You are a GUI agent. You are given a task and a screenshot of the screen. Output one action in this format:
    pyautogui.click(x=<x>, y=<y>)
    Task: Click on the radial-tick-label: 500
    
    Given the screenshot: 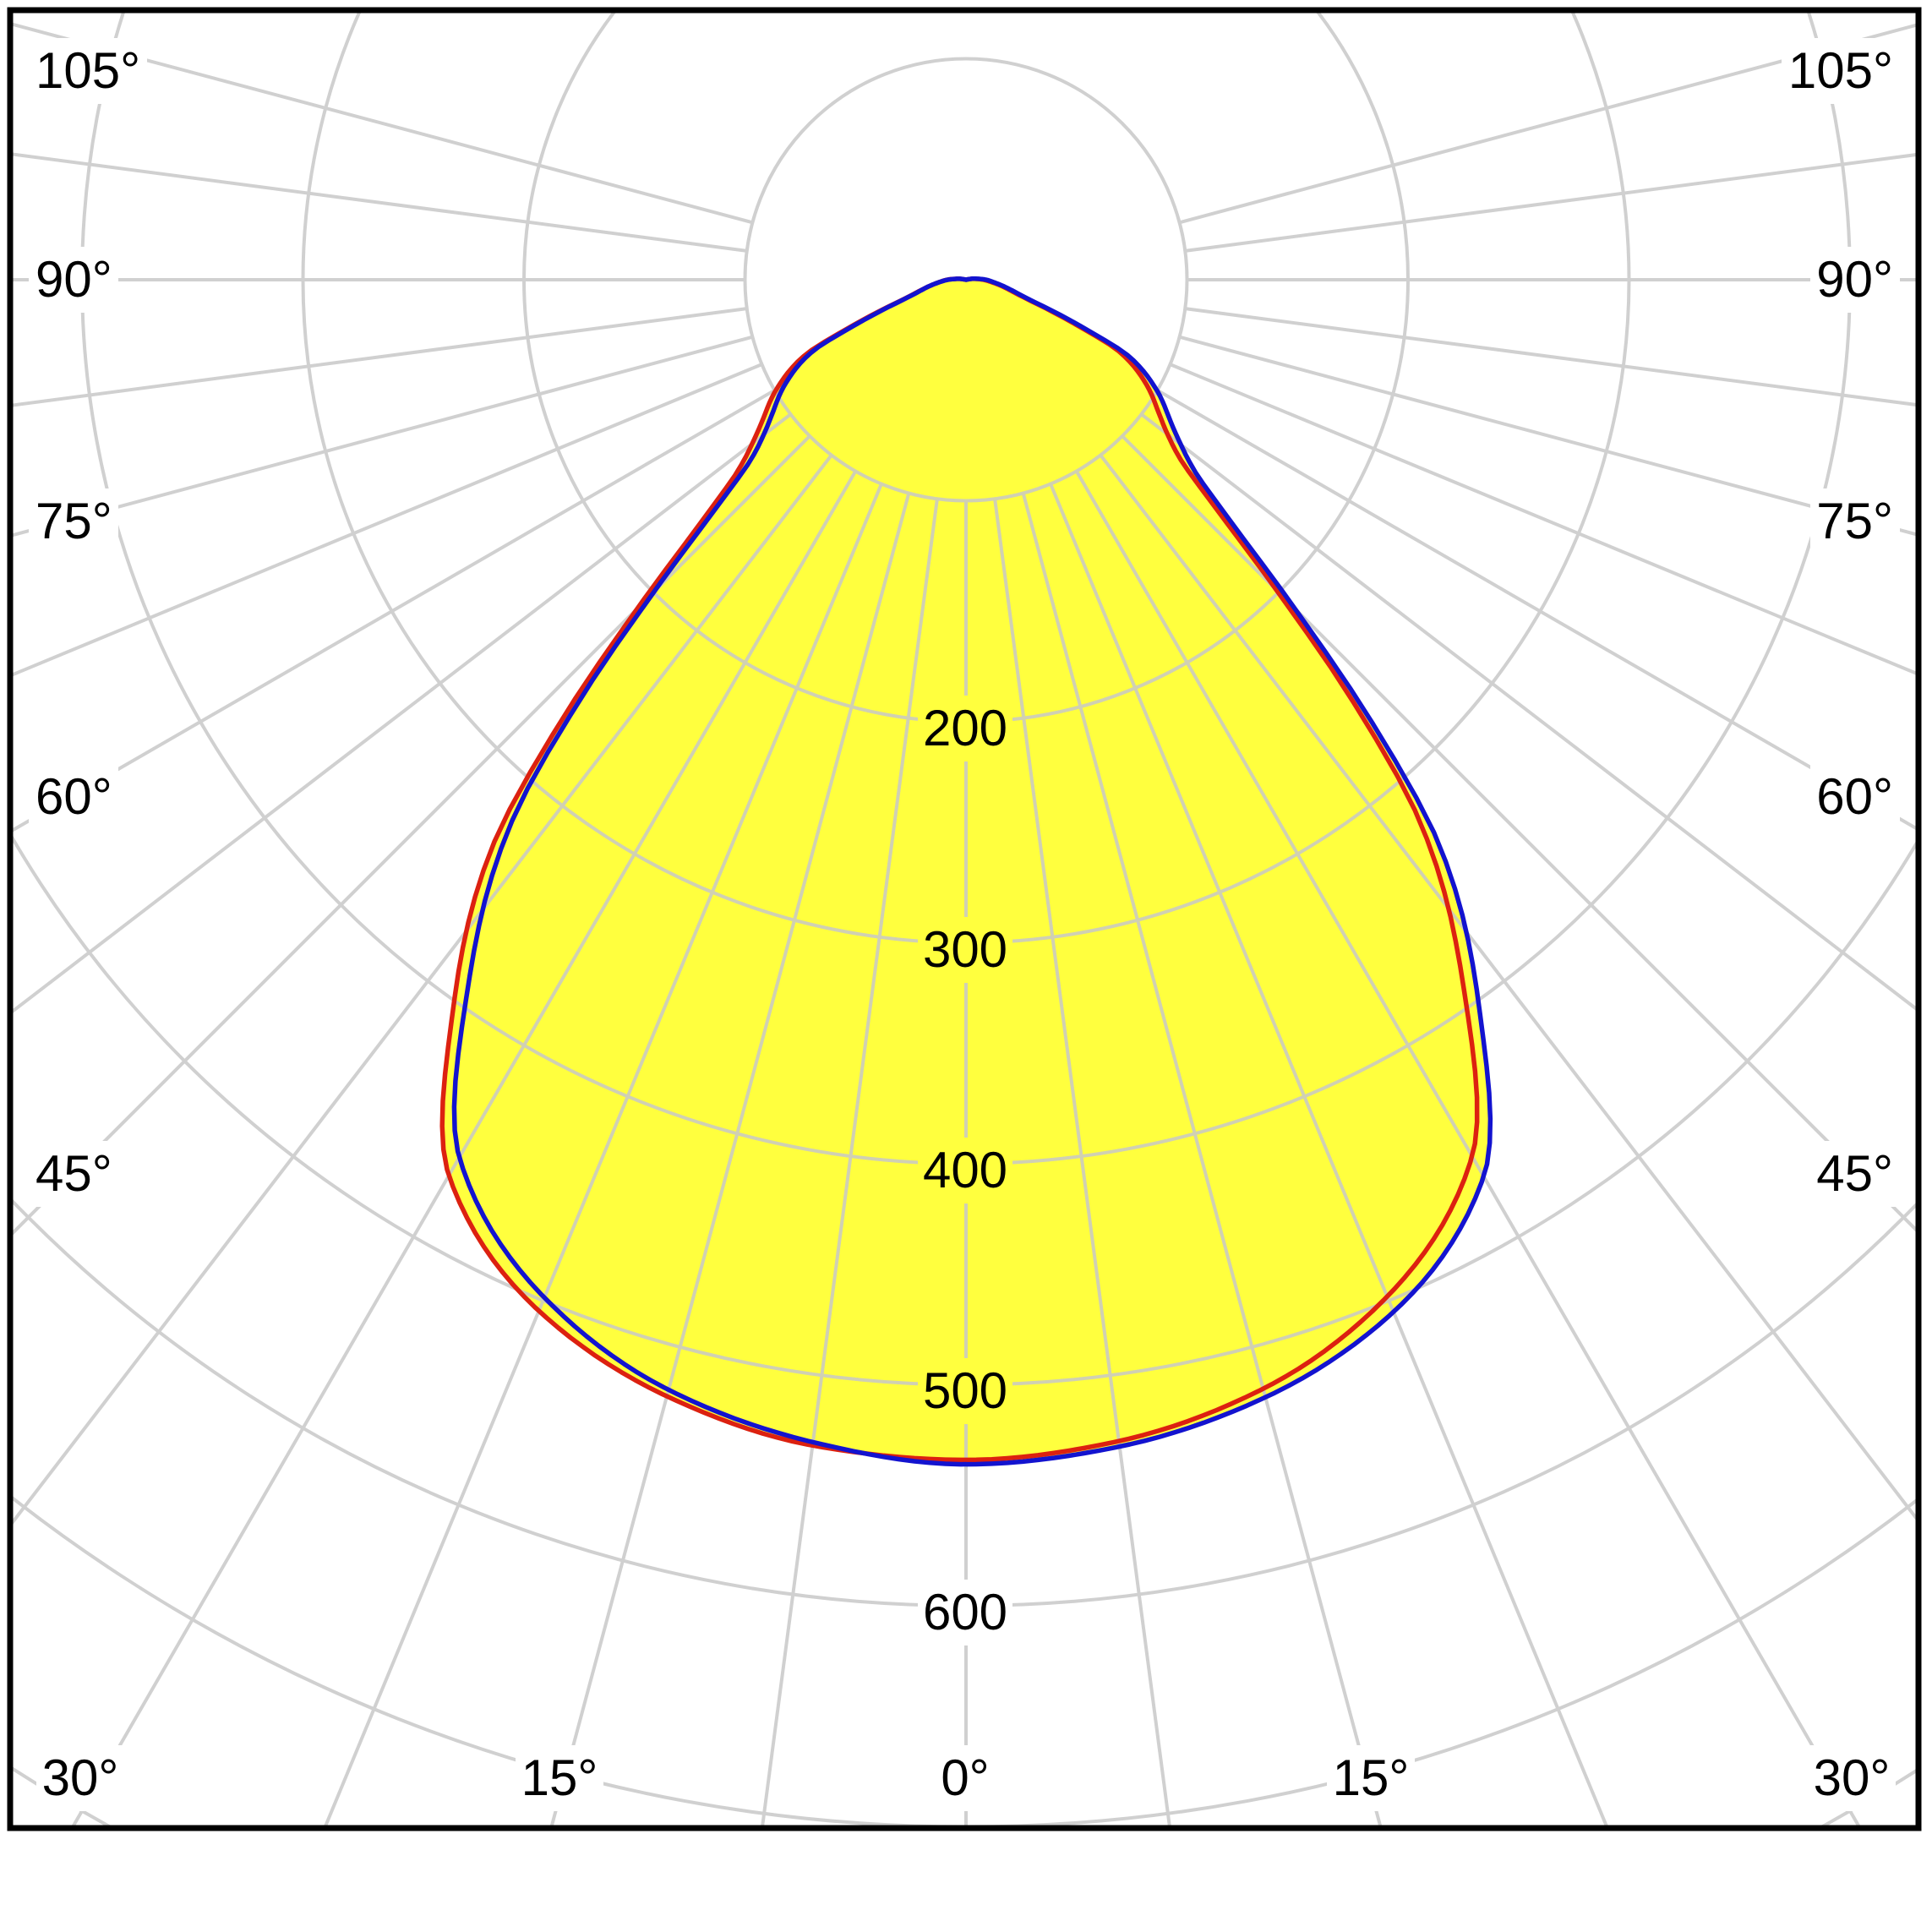 What is the action you would take?
    pyautogui.click(x=965, y=1390)
    